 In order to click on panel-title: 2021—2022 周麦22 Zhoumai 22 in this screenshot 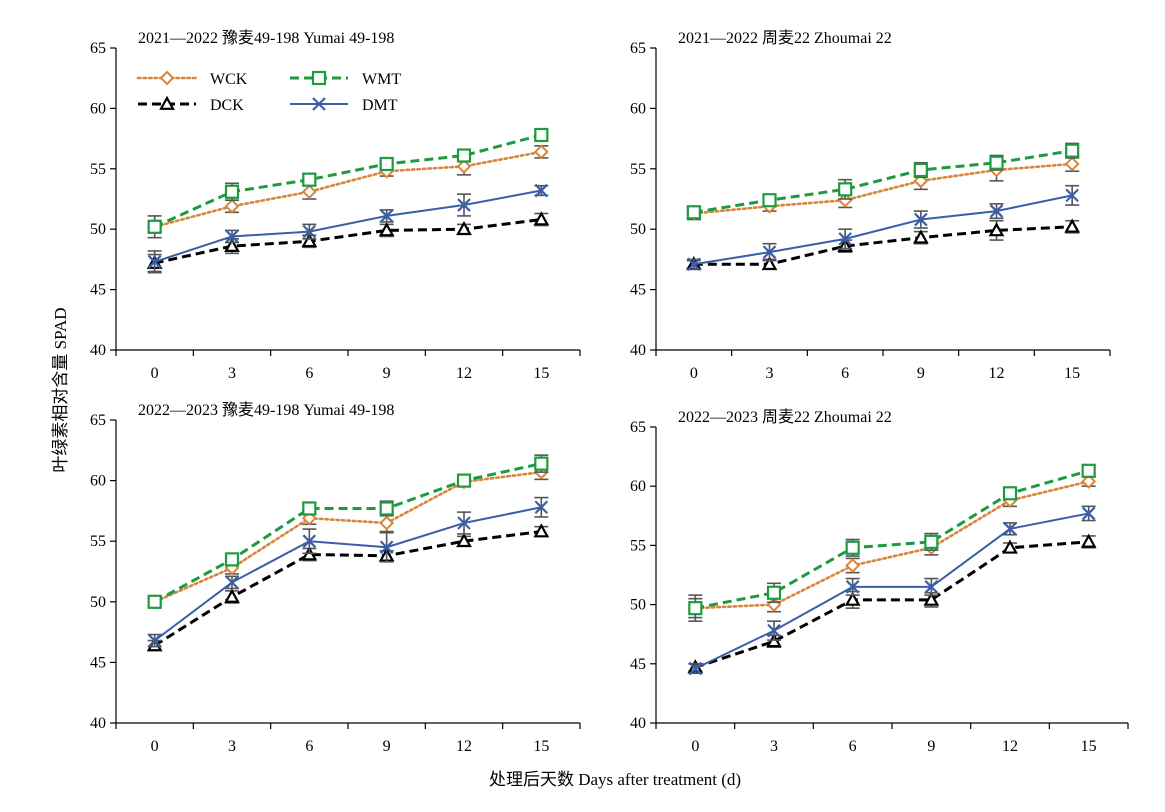, I will do `click(785, 38)`.